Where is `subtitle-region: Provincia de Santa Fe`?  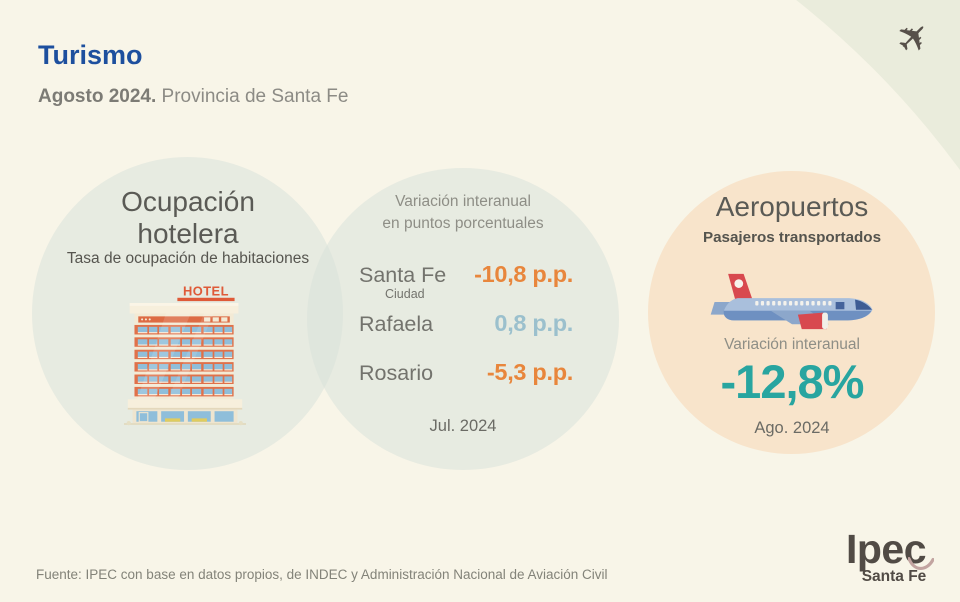
subtitle-region: Provincia de Santa Fe is located at coordinates (252, 96).